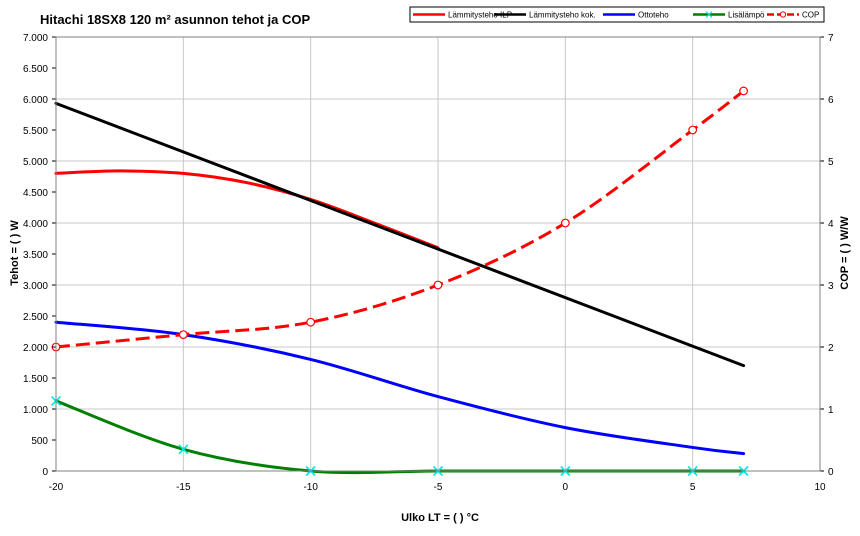 This screenshot has height=536, width=860. What do you see at coordinates (35, 131) in the screenshot?
I see `y-tick-label: 5.500` at bounding box center [35, 131].